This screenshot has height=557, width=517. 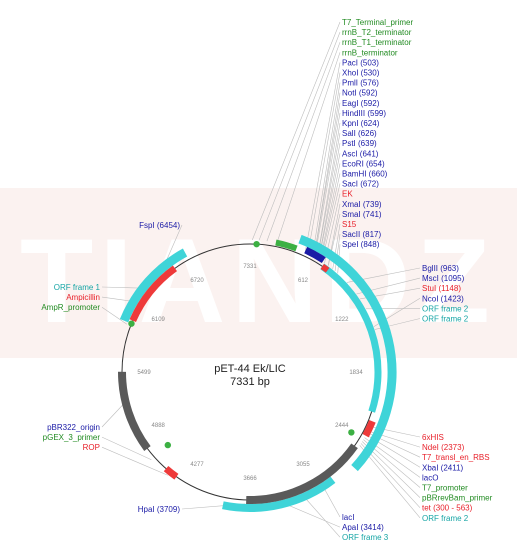 What do you see at coordinates (447, 508) in the screenshot?
I see `map-label-marker: tet (300 - 563)` at bounding box center [447, 508].